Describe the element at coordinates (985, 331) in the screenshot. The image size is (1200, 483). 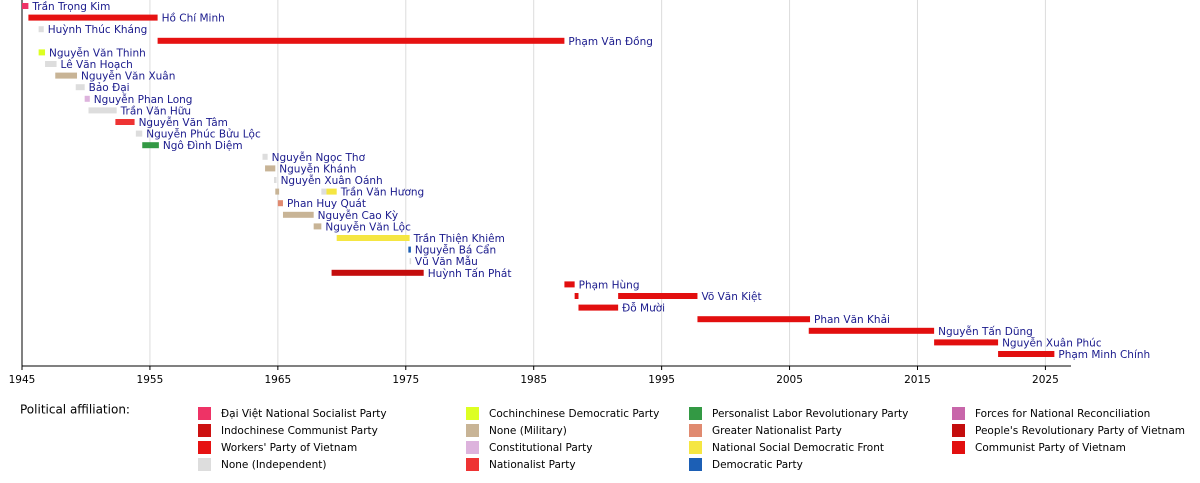
I see `row-label: Nguyễn Tấn Dũng` at that location.